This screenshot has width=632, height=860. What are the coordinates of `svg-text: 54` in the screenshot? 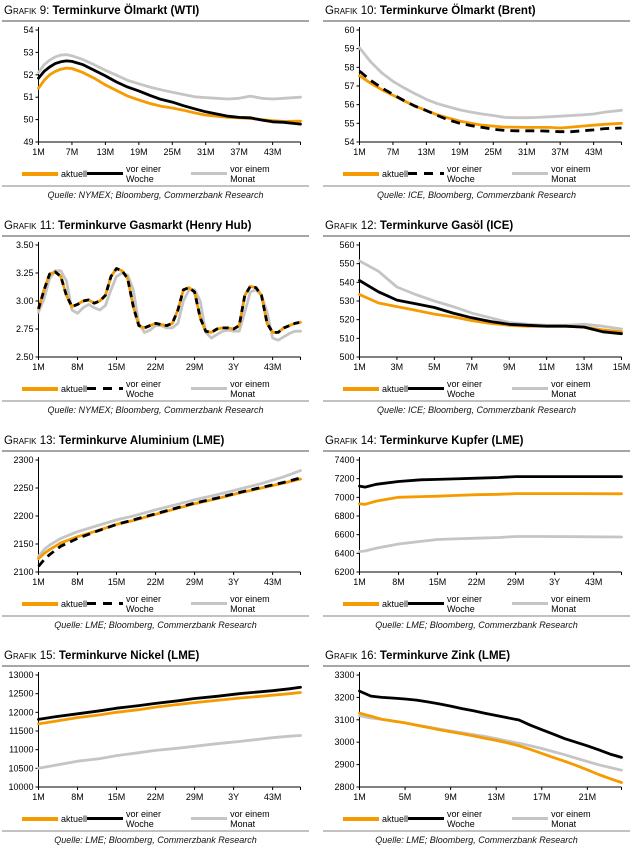 It's located at (28, 30).